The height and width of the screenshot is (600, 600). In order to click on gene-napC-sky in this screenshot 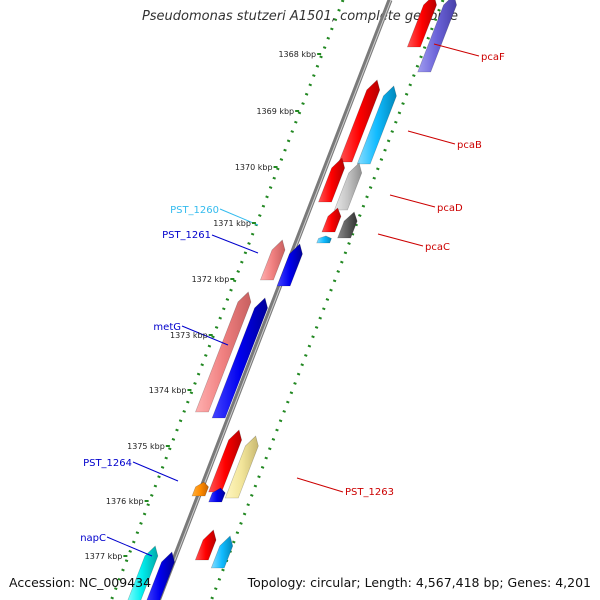, I will do `click(222, 552)`.